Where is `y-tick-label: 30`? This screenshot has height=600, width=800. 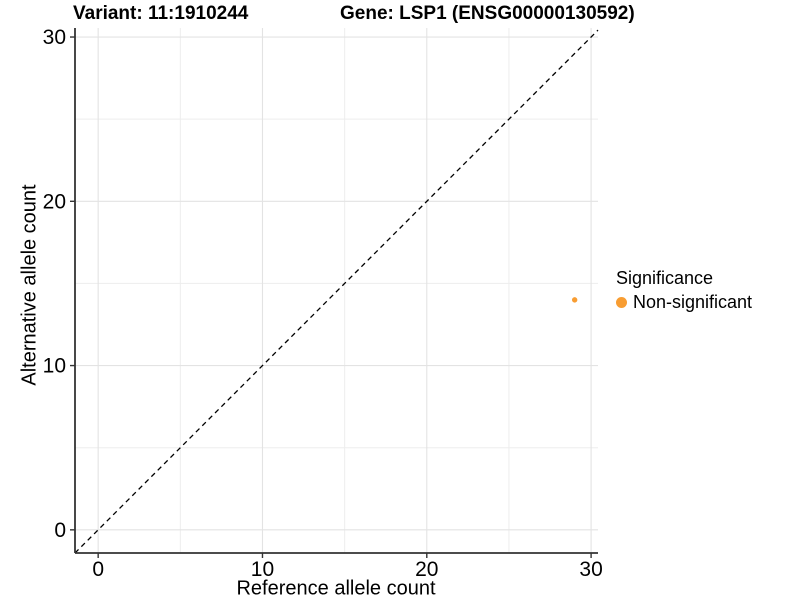 y-tick-label: 30 is located at coordinates (54, 37).